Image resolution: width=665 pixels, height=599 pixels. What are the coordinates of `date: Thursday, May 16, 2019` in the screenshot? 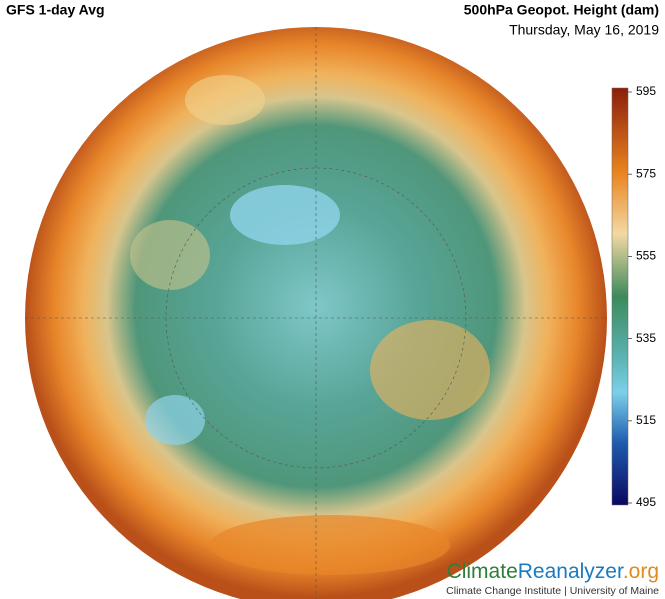 It's located at (584, 30).